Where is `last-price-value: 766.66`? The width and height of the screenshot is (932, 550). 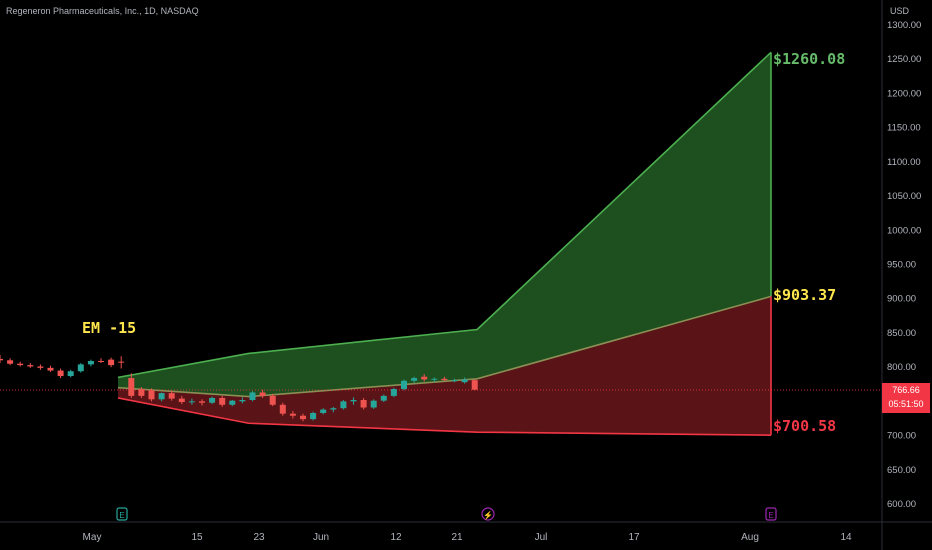
last-price-value: 766.66 is located at coordinates (906, 390).